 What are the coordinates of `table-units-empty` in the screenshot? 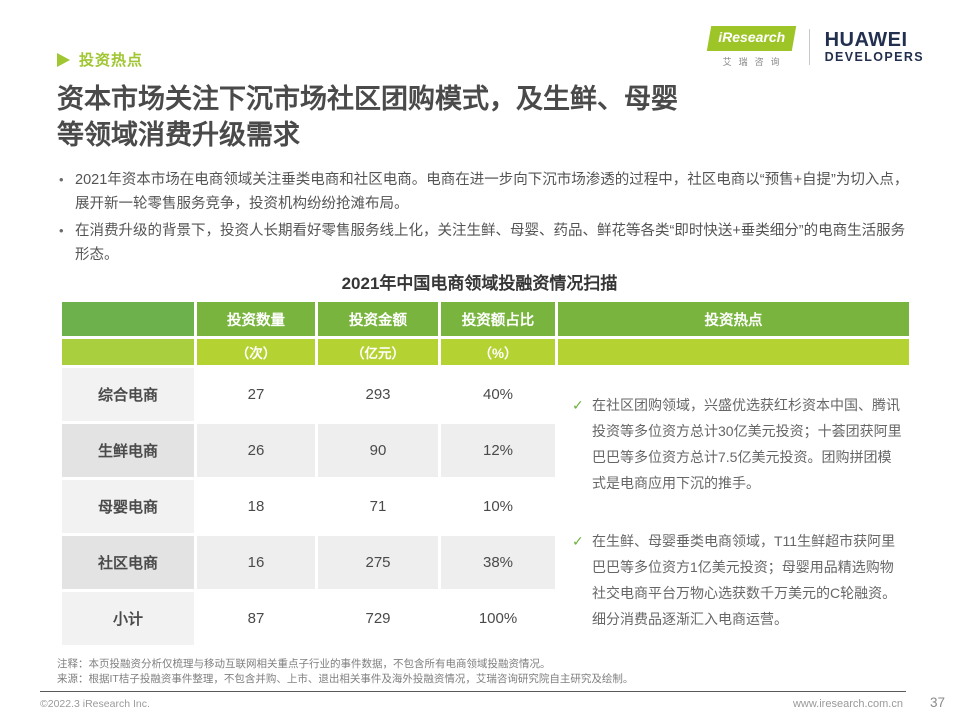 It's located at (128, 352).